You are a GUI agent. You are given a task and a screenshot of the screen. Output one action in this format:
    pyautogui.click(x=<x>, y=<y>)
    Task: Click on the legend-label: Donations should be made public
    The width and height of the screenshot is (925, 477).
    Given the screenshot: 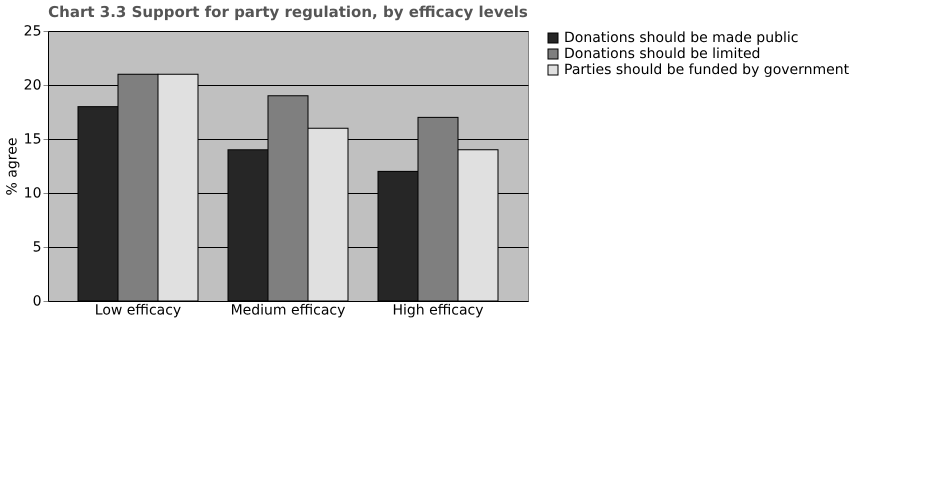 What is the action you would take?
    pyautogui.click(x=681, y=38)
    